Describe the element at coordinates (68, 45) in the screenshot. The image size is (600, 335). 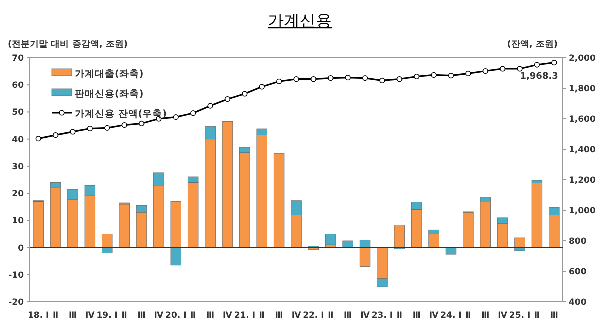
I see `ylabel: (전분기말 대비 증감액, 조원)` at that location.